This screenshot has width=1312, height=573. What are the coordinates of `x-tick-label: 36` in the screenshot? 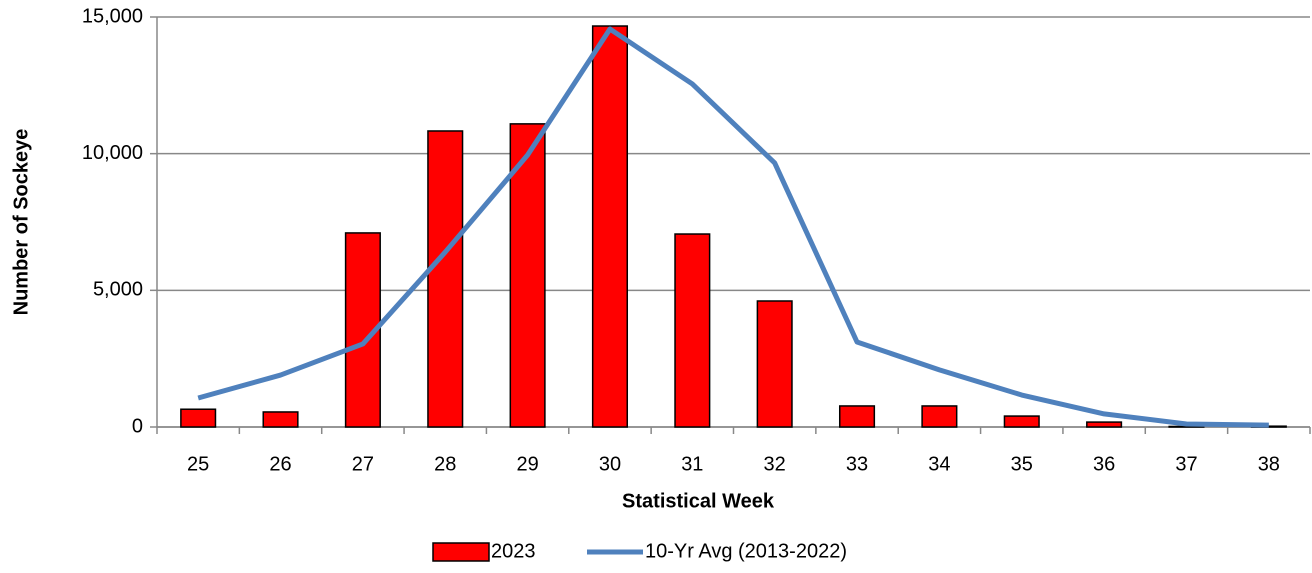 It's located at (1104, 464).